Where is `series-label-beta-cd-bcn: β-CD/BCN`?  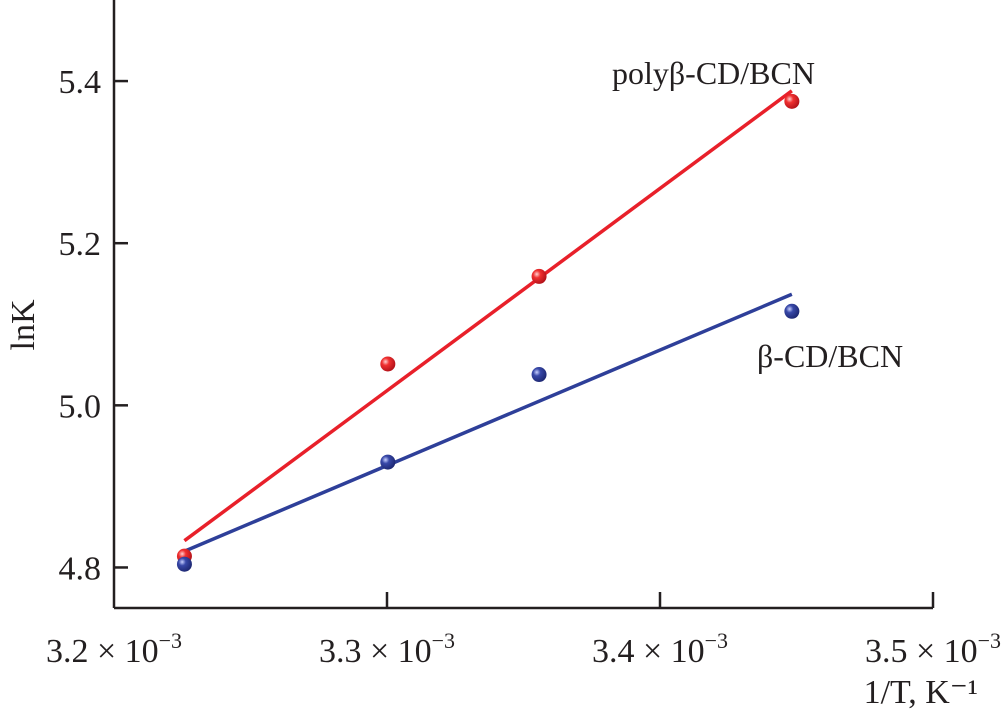 series-label-beta-cd-bcn: β-CD/BCN is located at coordinates (830, 356).